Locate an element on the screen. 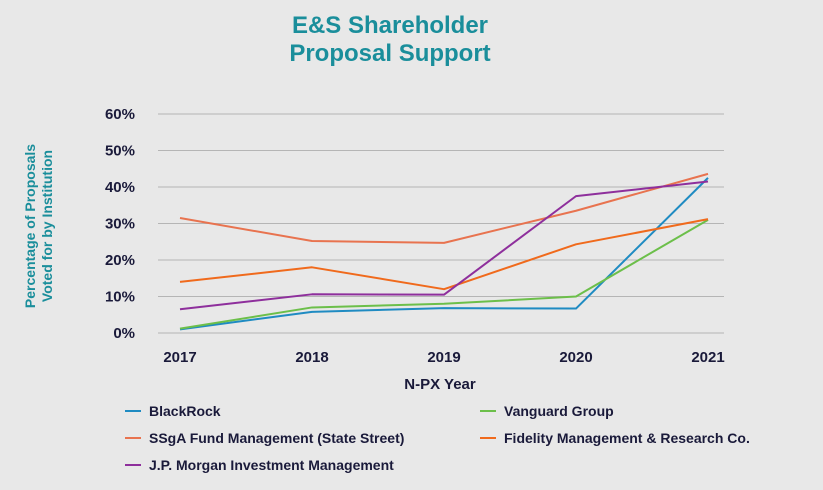  legend-label: Vanguard Group is located at coordinates (559, 411).